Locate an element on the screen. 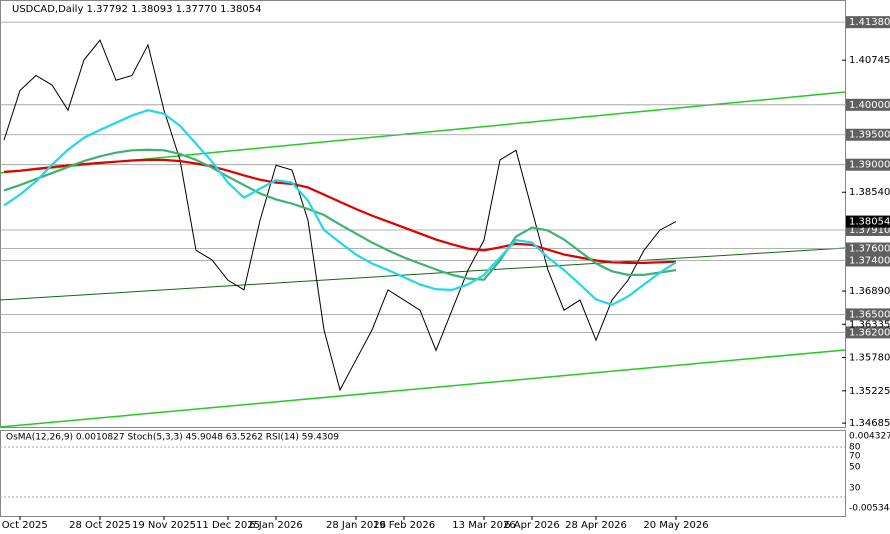 The image size is (890, 534). level-label: 1.37910 is located at coordinates (869, 230).